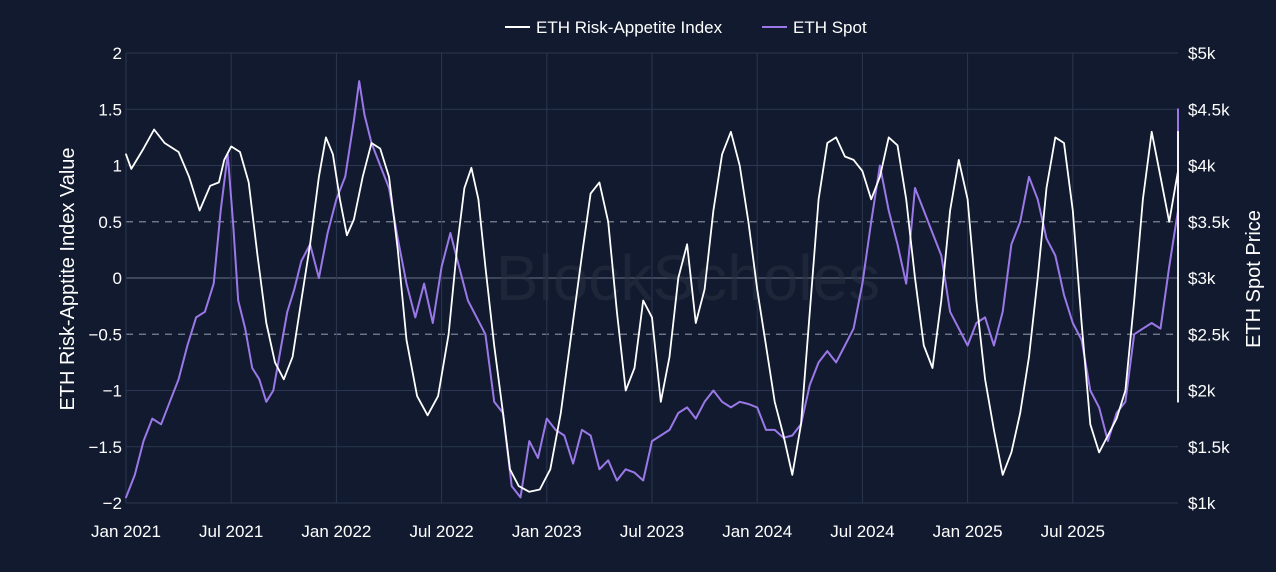 The image size is (1276, 572). What do you see at coordinates (117, 166) in the screenshot?
I see `left-tick-label: 1` at bounding box center [117, 166].